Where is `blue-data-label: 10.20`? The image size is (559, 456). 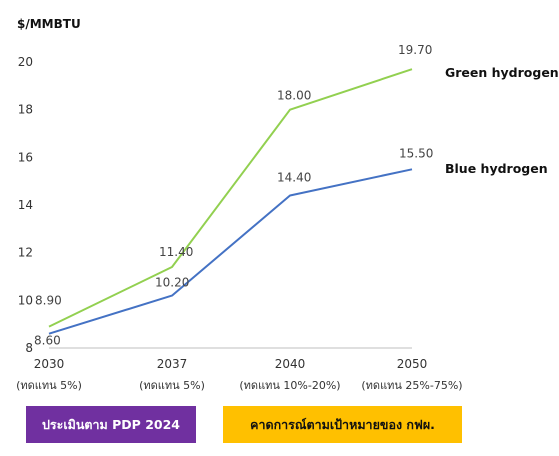
blue-data-label: 10.20 is located at coordinates (172, 283).